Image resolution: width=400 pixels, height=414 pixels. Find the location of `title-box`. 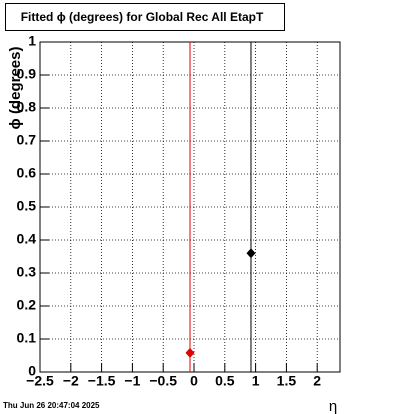

title-box is located at coordinates (145, 17).